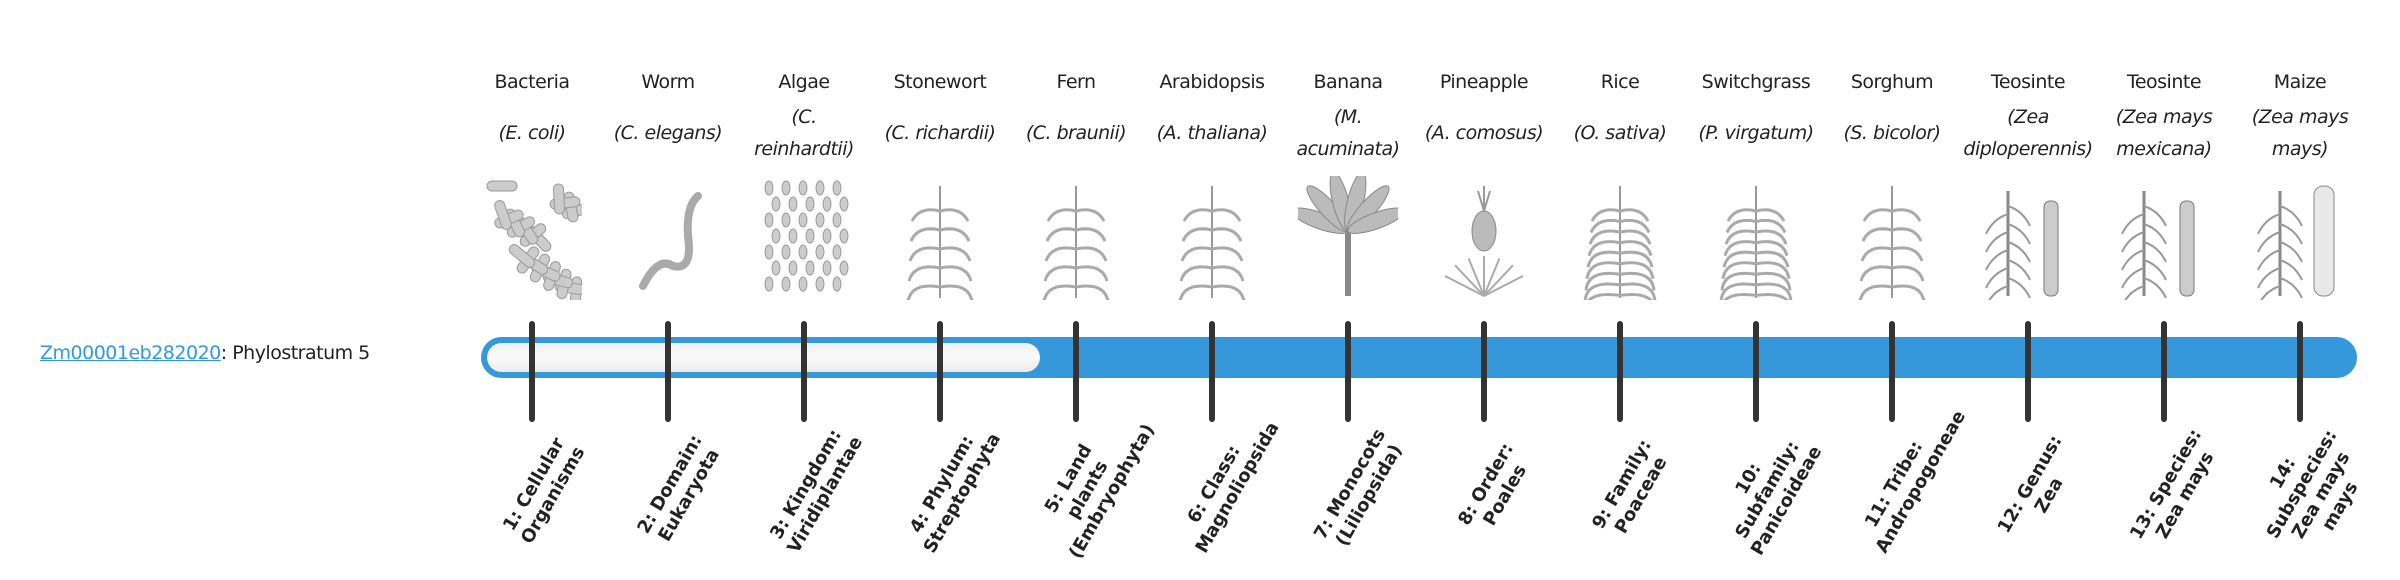 This screenshot has width=2400, height=580. Describe the element at coordinates (1076, 82) in the screenshot. I see `organism-common-name: Fern` at that location.